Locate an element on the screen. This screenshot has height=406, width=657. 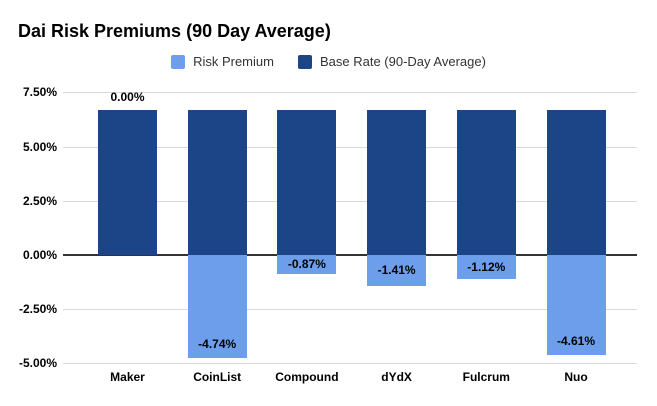
legend: Risk Premium Base Rate (90-Day Average) is located at coordinates (328, 61).